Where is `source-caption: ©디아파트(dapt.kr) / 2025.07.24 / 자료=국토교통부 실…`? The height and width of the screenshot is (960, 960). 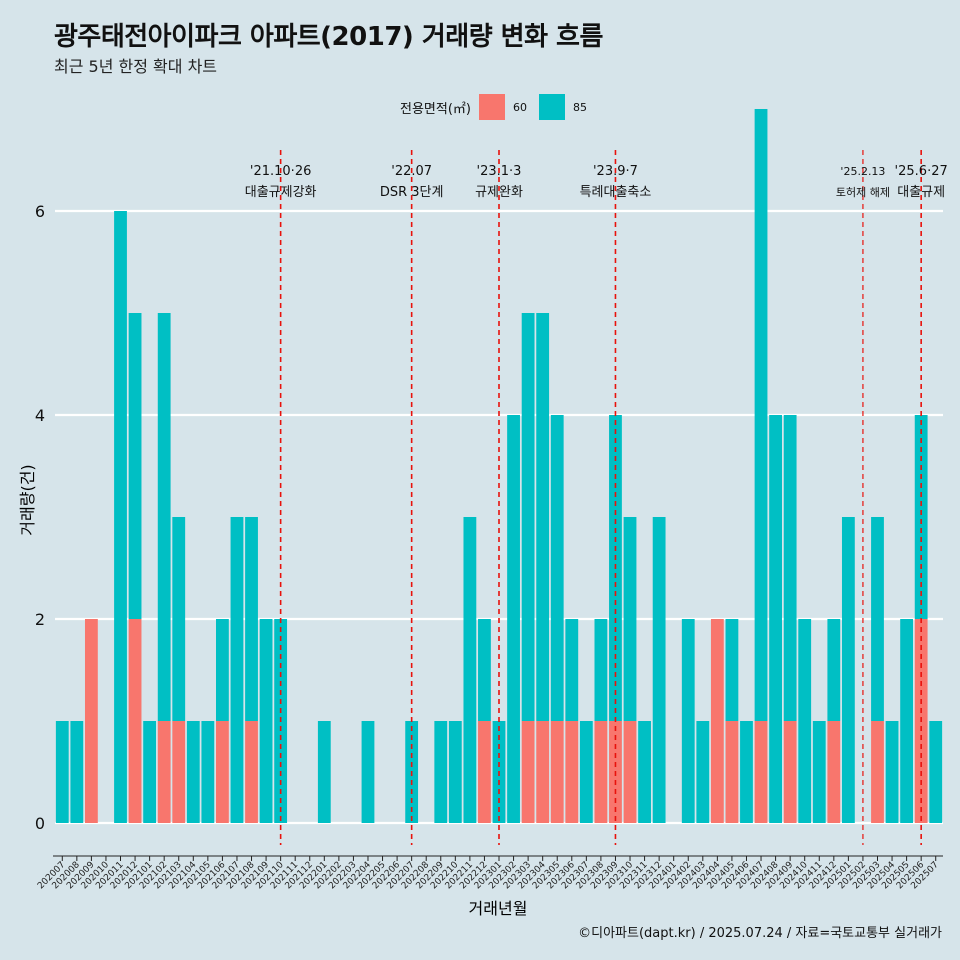 source-caption: ©디아파트(dapt.kr) / 2025.07.24 / 자료=국토교통부 실… is located at coordinates (760, 933).